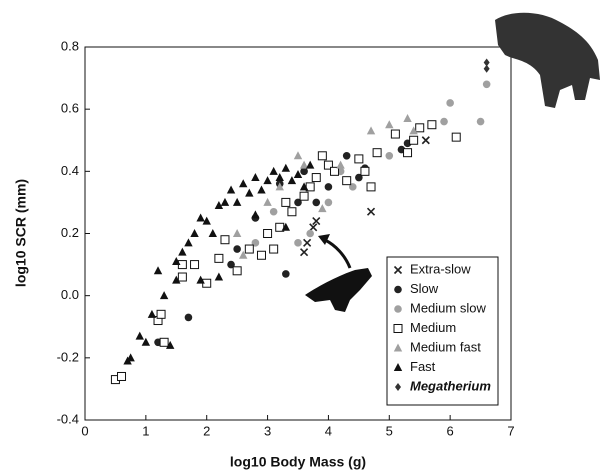 This screenshot has height=475, width=607. I want to click on y-tick-label: 0.6, so click(70, 108).